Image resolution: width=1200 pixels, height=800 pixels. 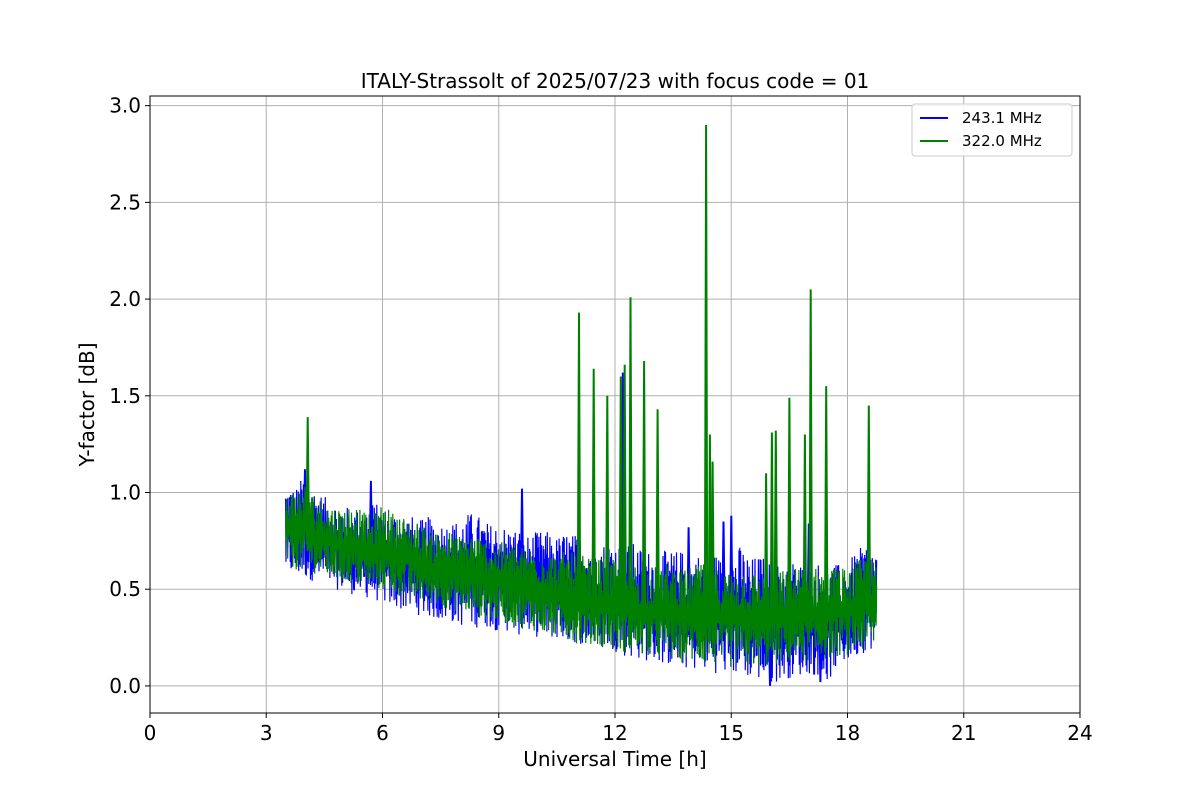 I want to click on y-tick-label: 1.0, so click(x=125, y=493).